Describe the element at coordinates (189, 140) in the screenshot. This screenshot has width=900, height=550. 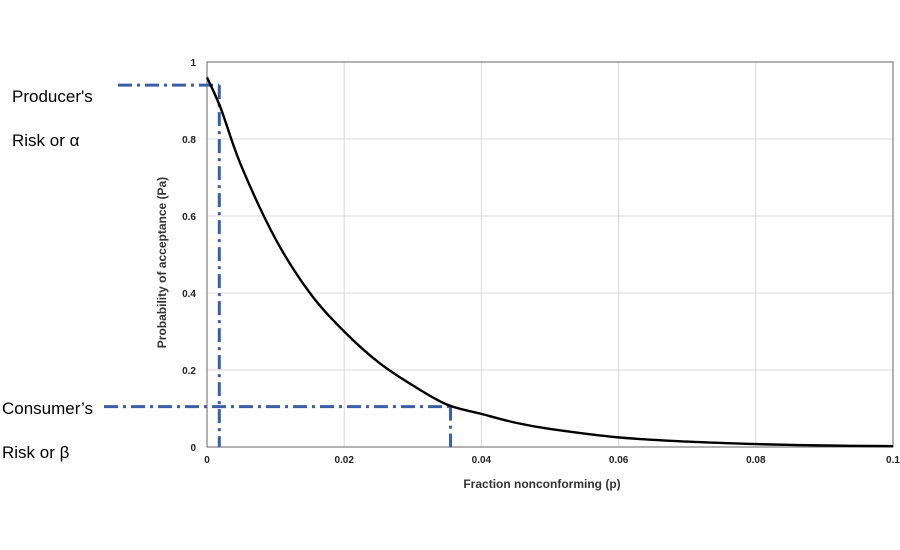
I see `y-tick-label: 0.8` at that location.